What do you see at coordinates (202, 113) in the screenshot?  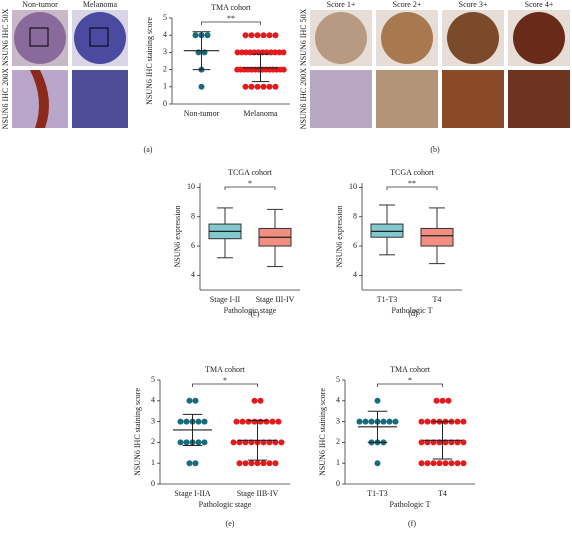 I see `x-tick-label: Non-tumor` at bounding box center [202, 113].